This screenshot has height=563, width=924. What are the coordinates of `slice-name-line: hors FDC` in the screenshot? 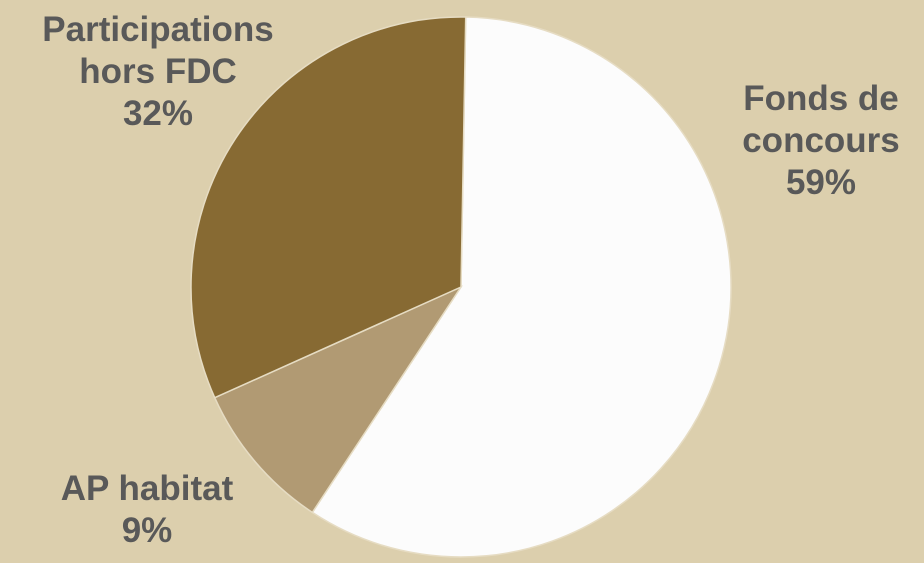 It's located at (158, 71).